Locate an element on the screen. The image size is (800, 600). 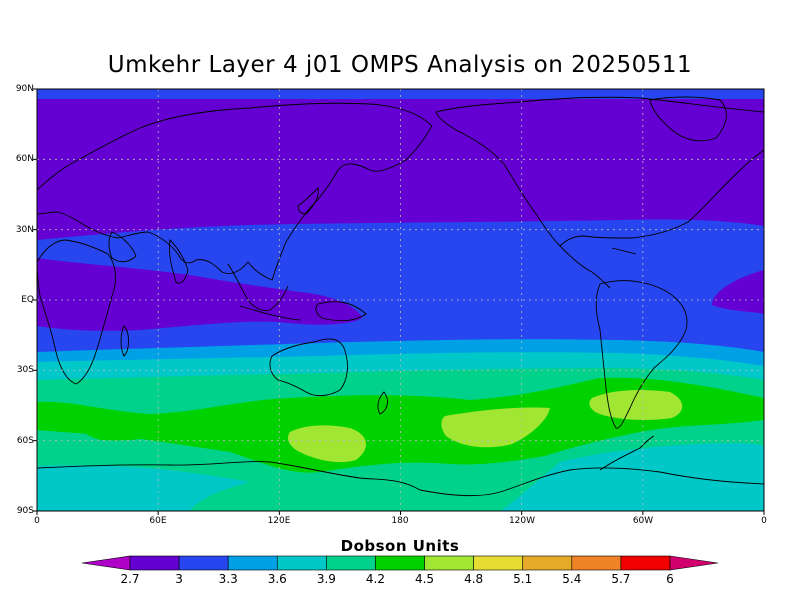
lat-label-30s: 30S is located at coordinates (25, 370).